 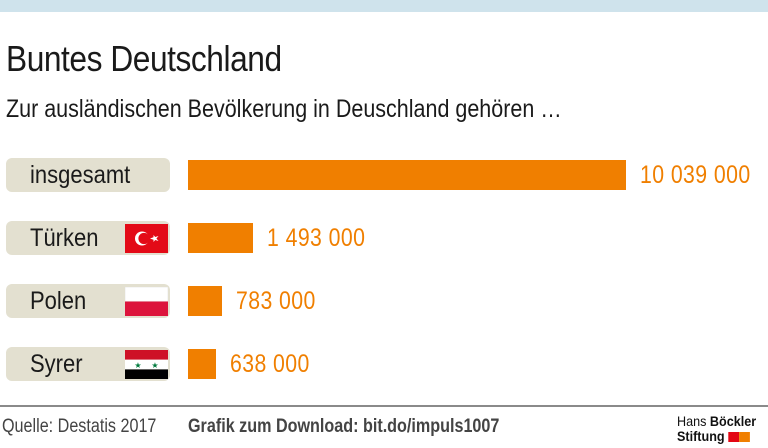 I want to click on source-note: Quelle: Destatis 2017, so click(x=79, y=426).